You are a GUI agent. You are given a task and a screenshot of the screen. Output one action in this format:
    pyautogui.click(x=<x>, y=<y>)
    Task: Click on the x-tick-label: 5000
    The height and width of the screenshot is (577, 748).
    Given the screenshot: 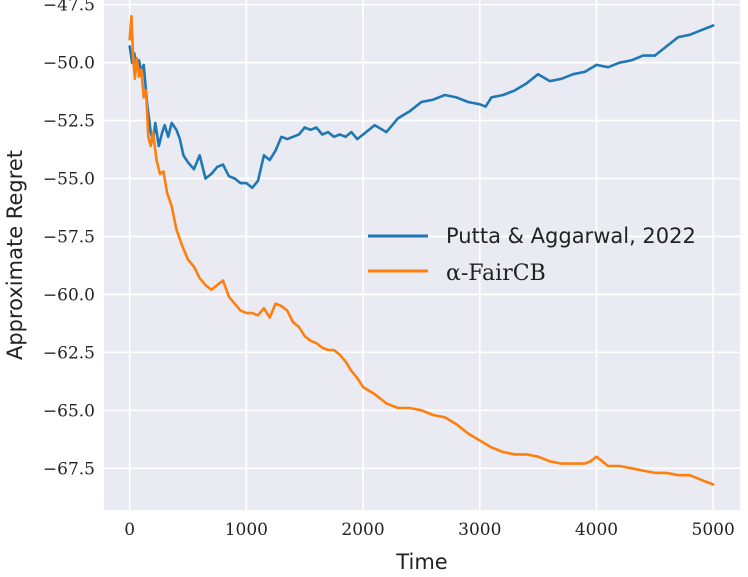 What is the action you would take?
    pyautogui.click(x=713, y=530)
    